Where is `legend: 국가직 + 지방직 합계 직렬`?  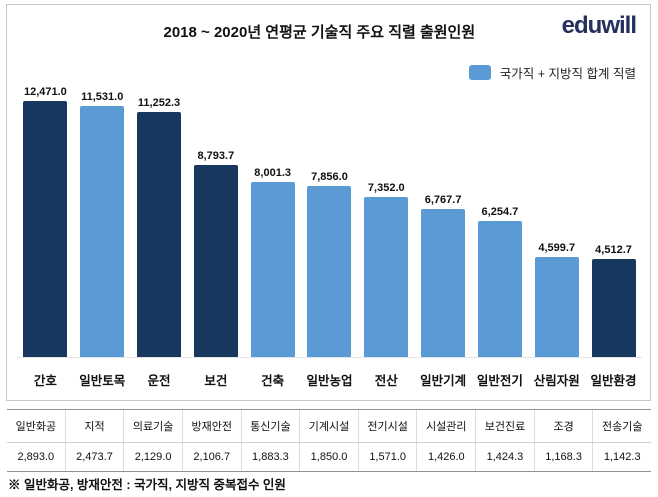
legend: 국가직 + 지방직 합계 직렬 is located at coordinates (552, 72).